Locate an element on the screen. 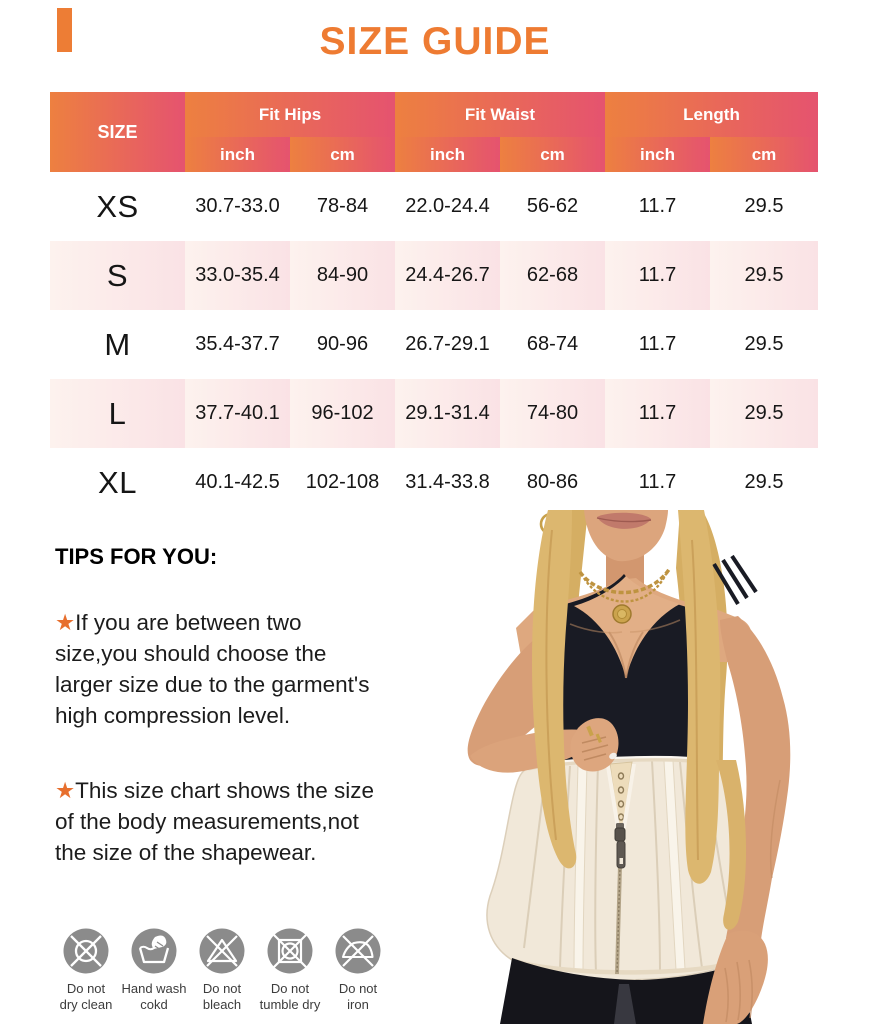 This screenshot has width=870, height=1024. column-header-hips-inch: inch is located at coordinates (237, 154).